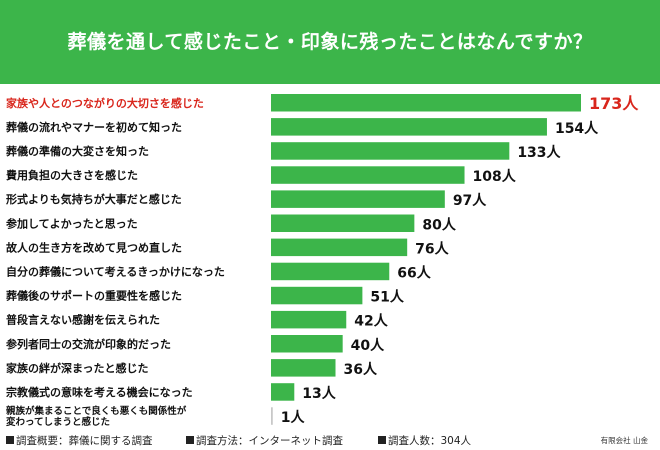  What do you see at coordinates (387, 297) in the screenshot?
I see `value-label: 51人` at bounding box center [387, 297].